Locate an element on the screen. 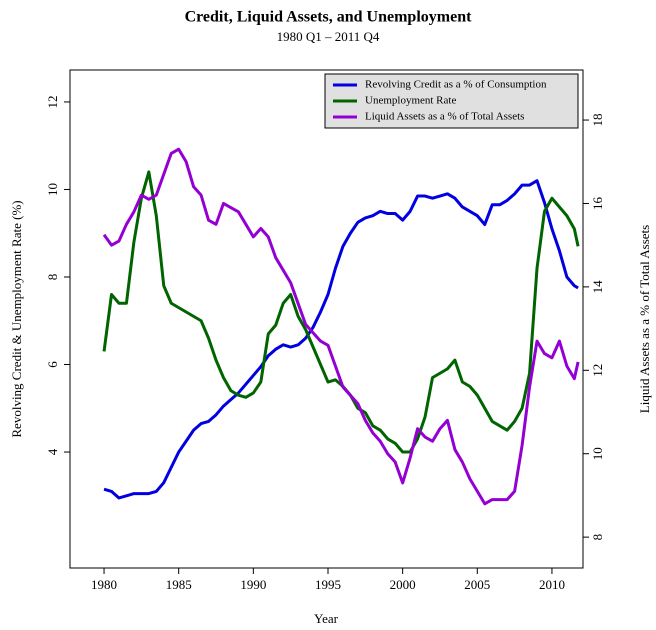 The height and width of the screenshot is (630, 656). x-tick-label: 1980 is located at coordinates (104, 584).